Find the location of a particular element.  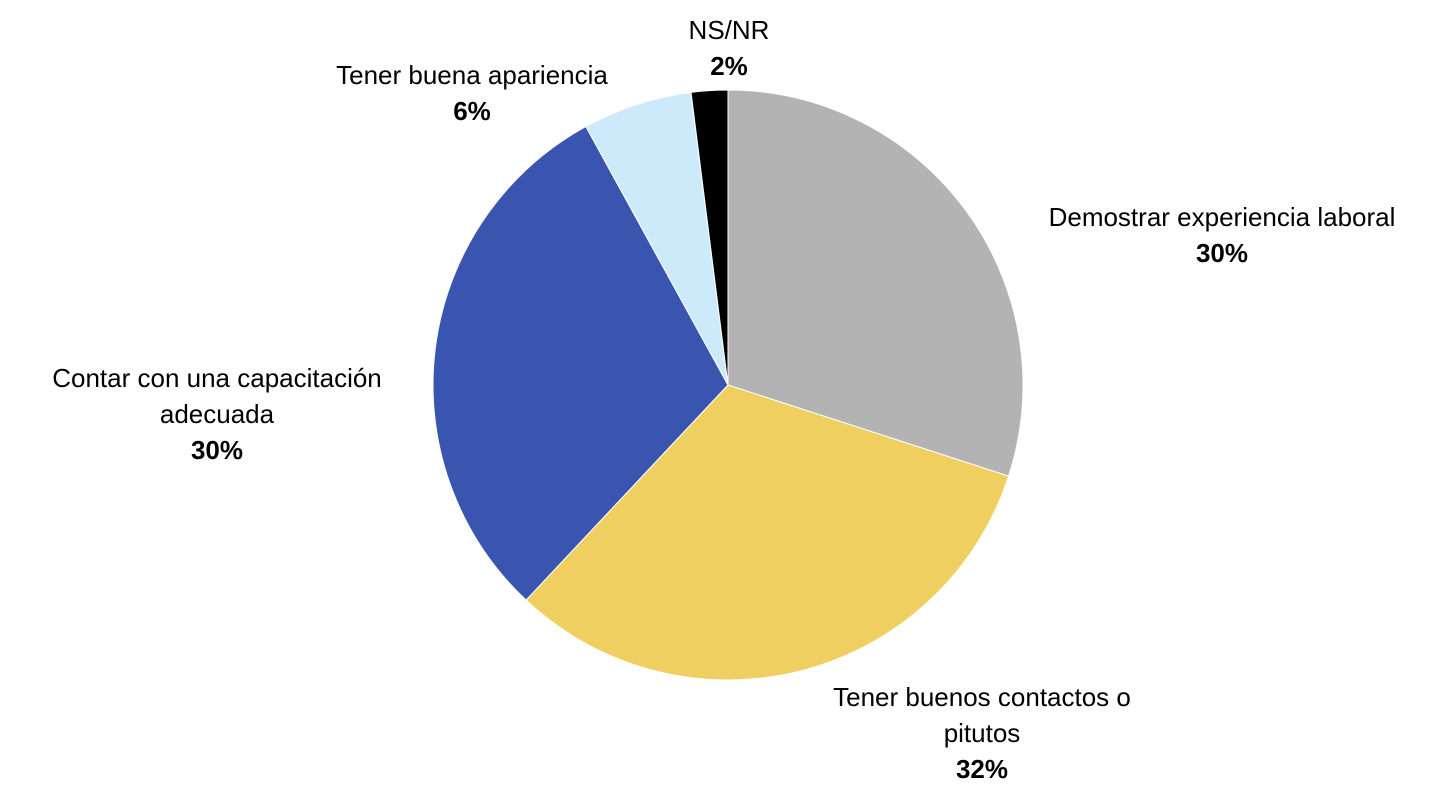

category-label: Tener buenos contactos o pitutos is located at coordinates (982, 715).